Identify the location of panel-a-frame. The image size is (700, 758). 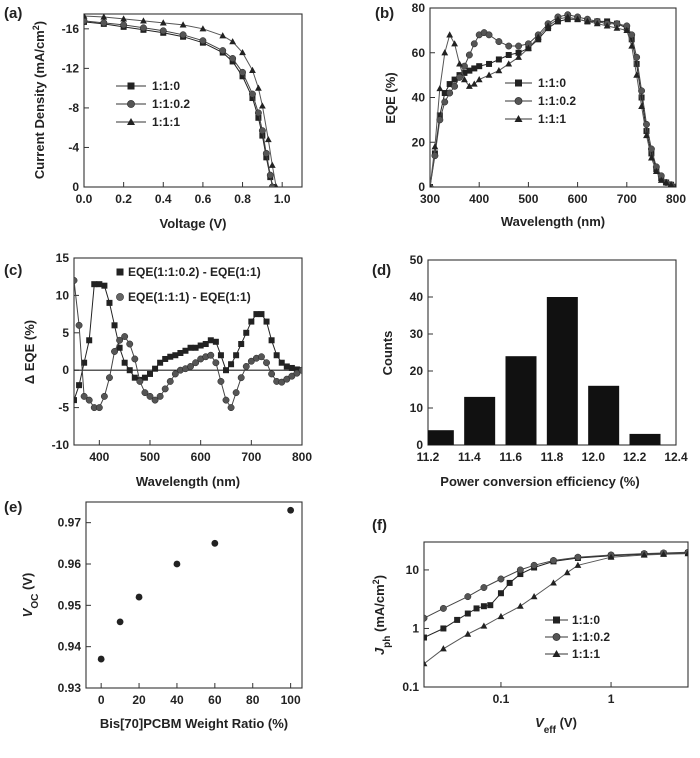
(193, 100).